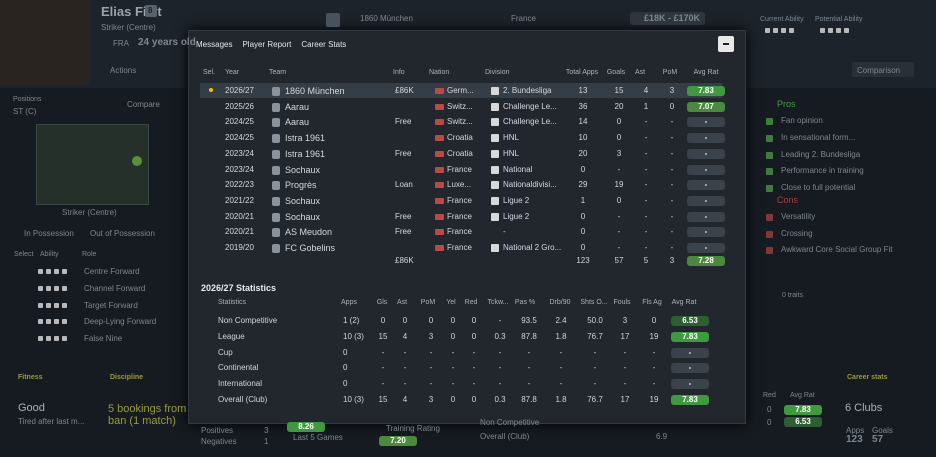 The image size is (936, 457). What do you see at coordinates (231, 336) in the screenshot?
I see `cell: League` at bounding box center [231, 336].